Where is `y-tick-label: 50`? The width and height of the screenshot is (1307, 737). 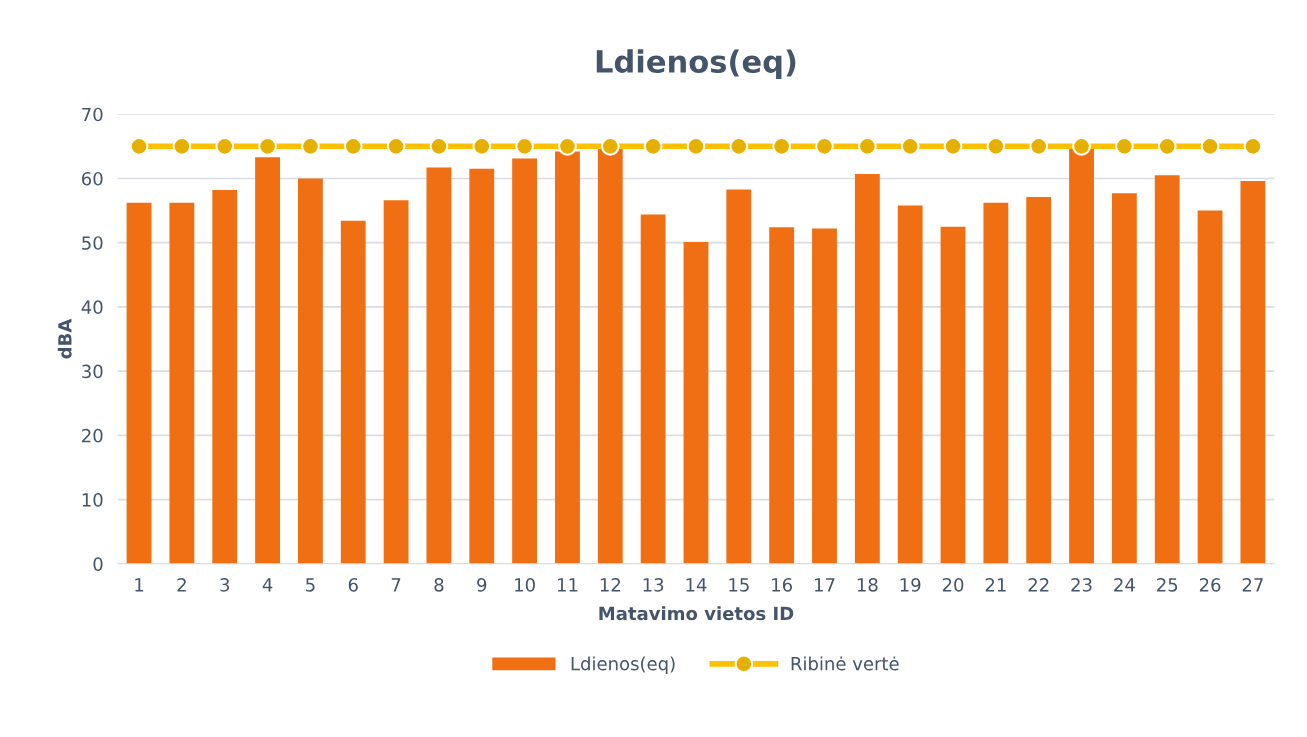
y-tick-label: 50 is located at coordinates (92, 243).